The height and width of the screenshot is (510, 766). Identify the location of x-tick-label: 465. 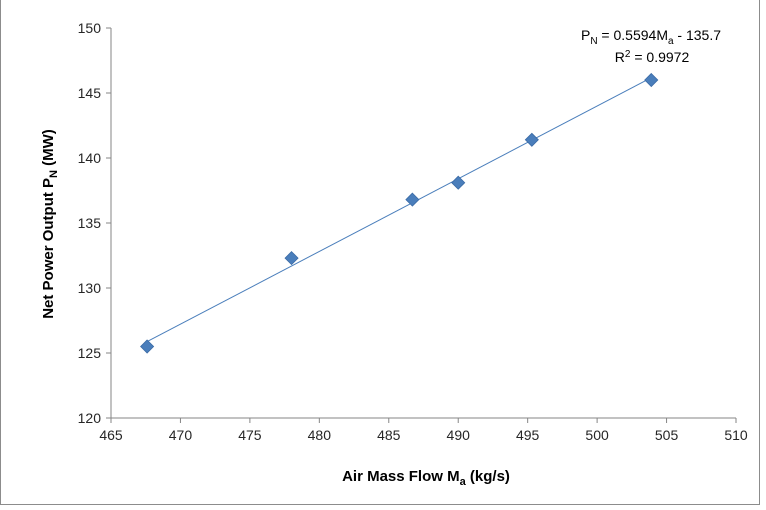
(111, 435).